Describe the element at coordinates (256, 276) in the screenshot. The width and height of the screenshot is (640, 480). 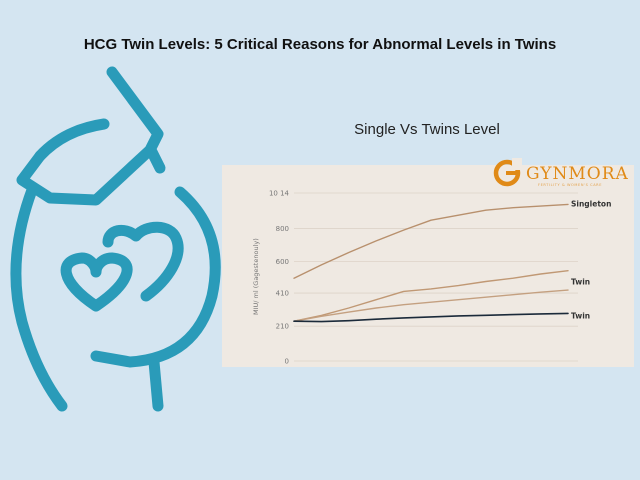
I see `y-axis-label: MIU/ ml (Gagestenouly)` at that location.